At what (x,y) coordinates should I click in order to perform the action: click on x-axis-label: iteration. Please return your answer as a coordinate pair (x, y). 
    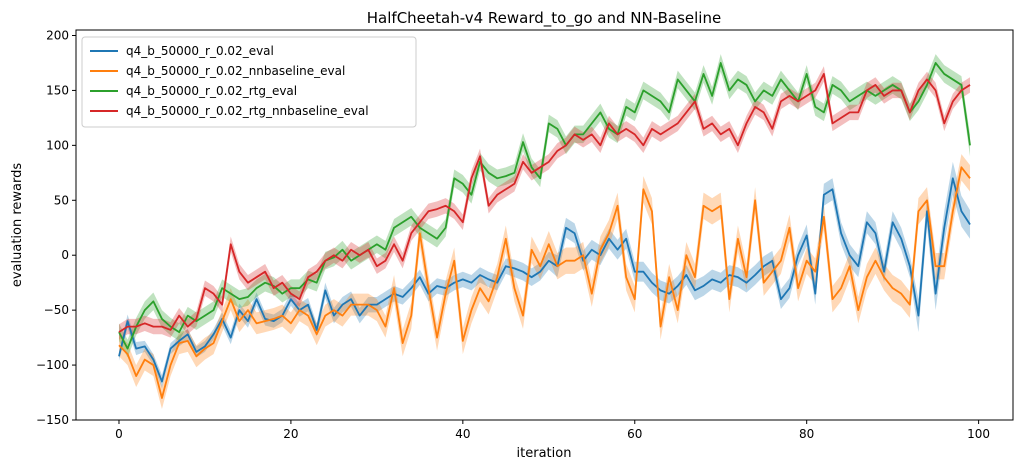
    Looking at the image, I should click on (544, 453).